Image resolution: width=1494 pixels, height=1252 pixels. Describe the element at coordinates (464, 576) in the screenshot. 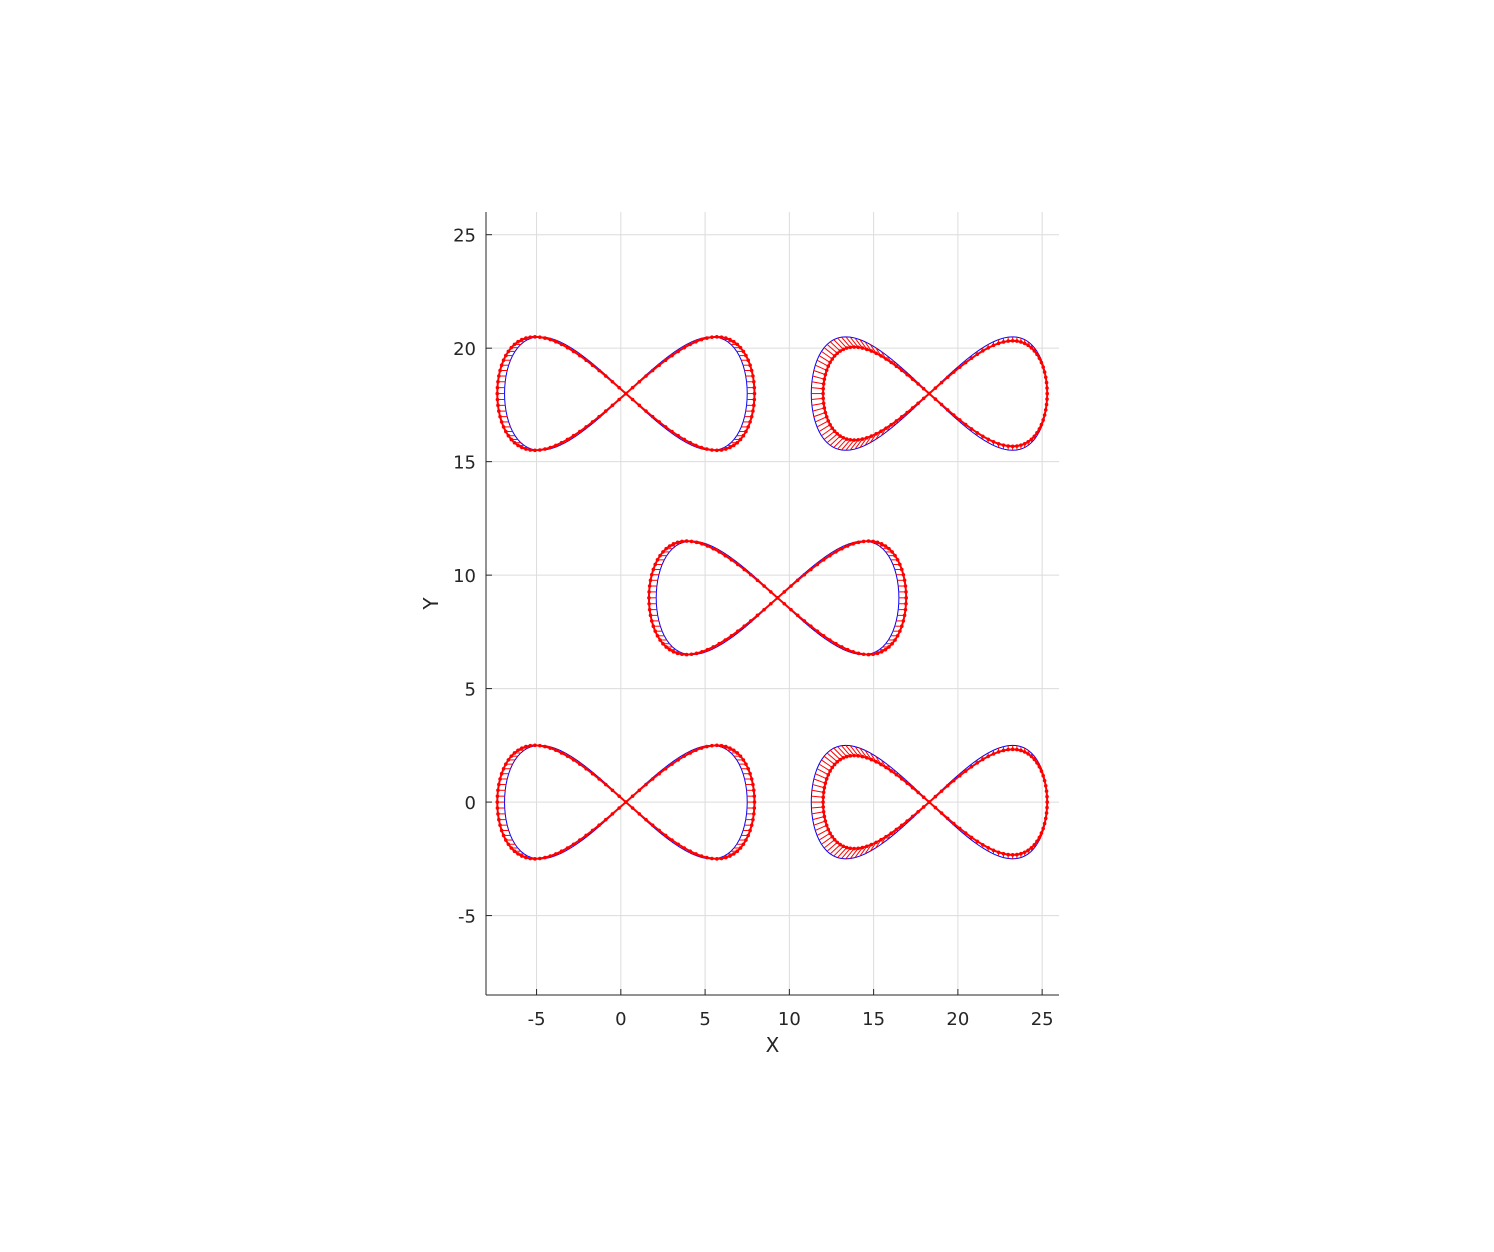

I see `y-tick-label: 10` at that location.